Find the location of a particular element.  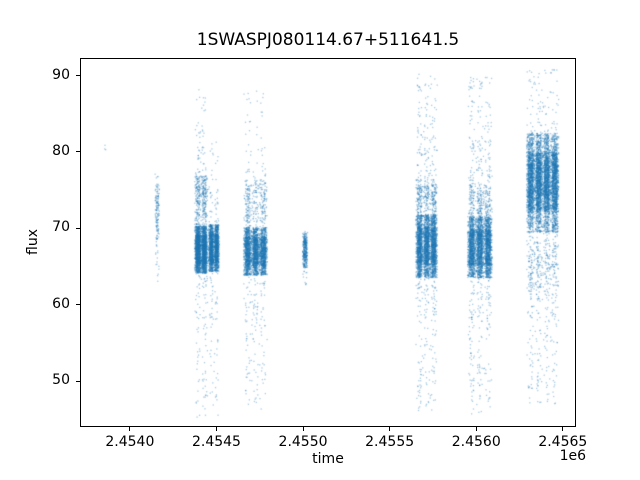

y-tick-label: 50 is located at coordinates (61, 380).